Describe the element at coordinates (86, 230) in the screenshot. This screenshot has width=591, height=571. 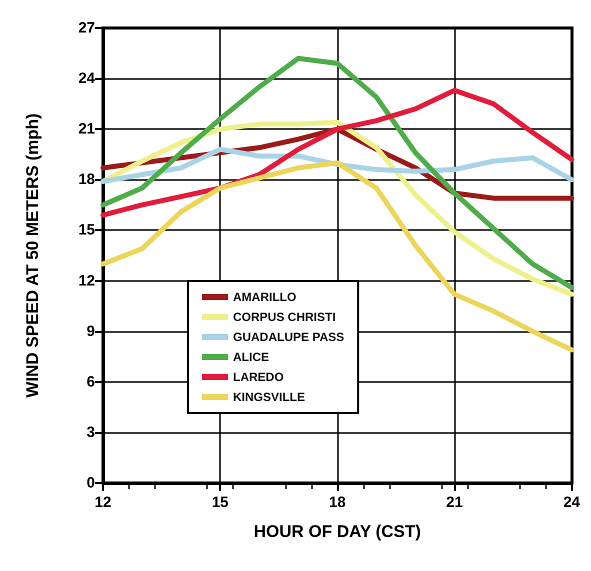
I see `y-tick-label: 15` at that location.